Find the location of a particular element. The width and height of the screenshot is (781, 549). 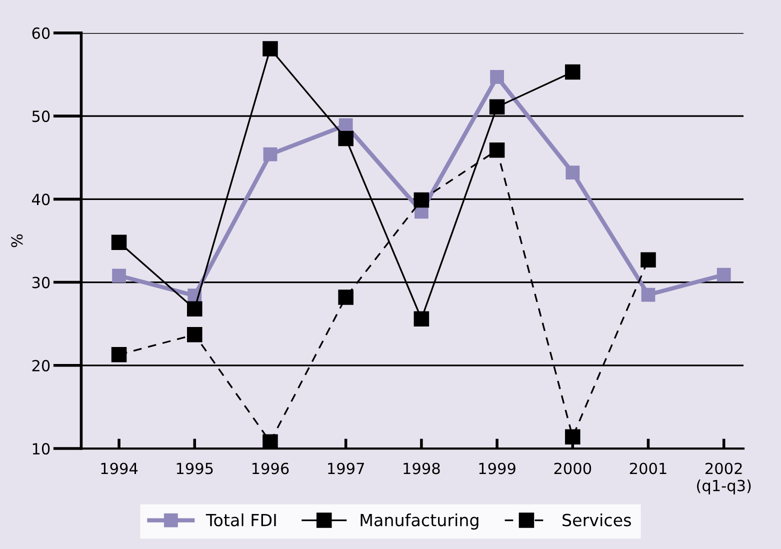

legend-label: Services is located at coordinates (596, 519).